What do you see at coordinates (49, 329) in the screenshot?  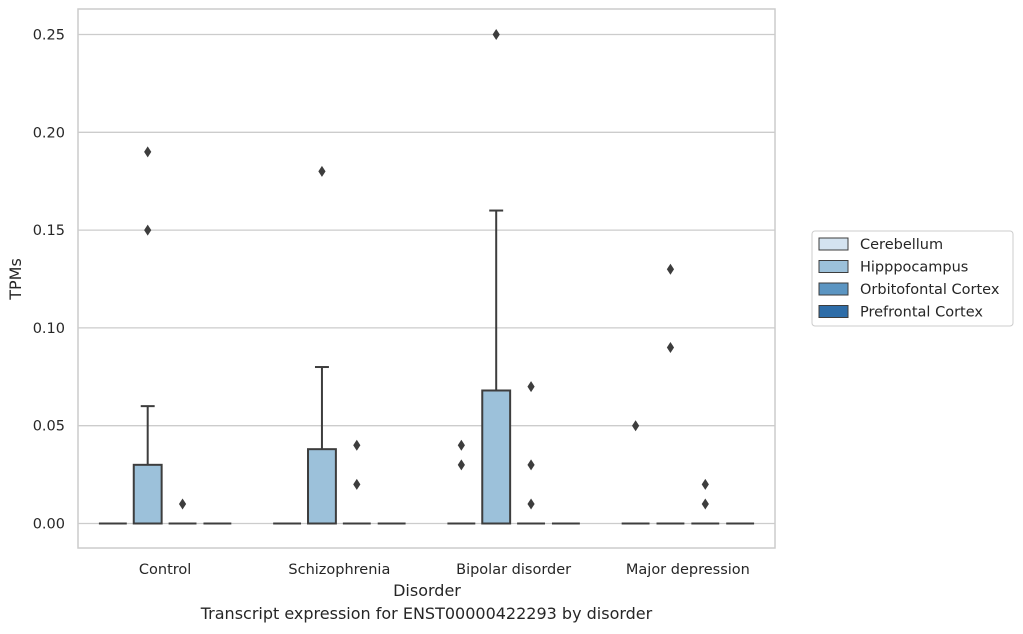 I see `y-tick-label: 0.10` at bounding box center [49, 329].